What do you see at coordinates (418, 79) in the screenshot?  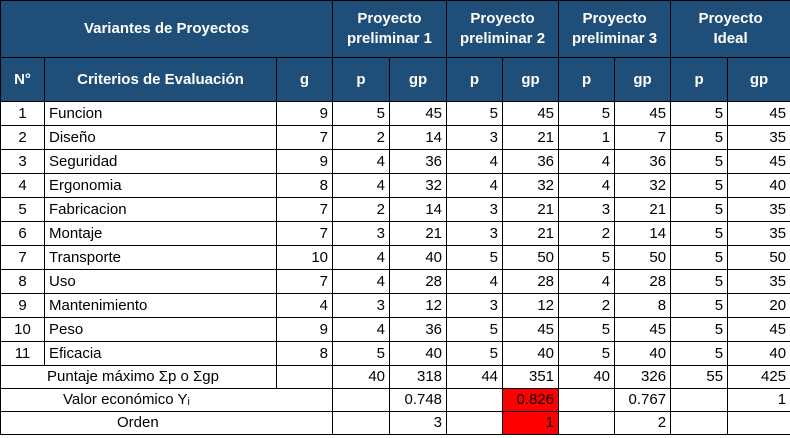 I see `col-header-gp1: gp` at bounding box center [418, 79].